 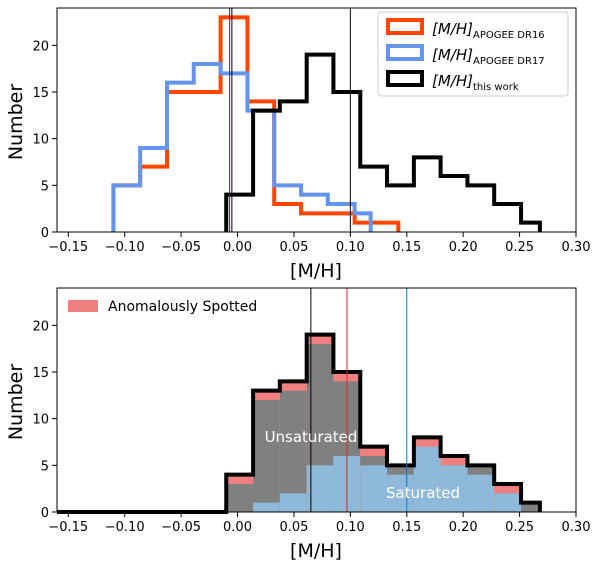 I want to click on bottom-x-tick-label: 0.30, so click(x=576, y=527).